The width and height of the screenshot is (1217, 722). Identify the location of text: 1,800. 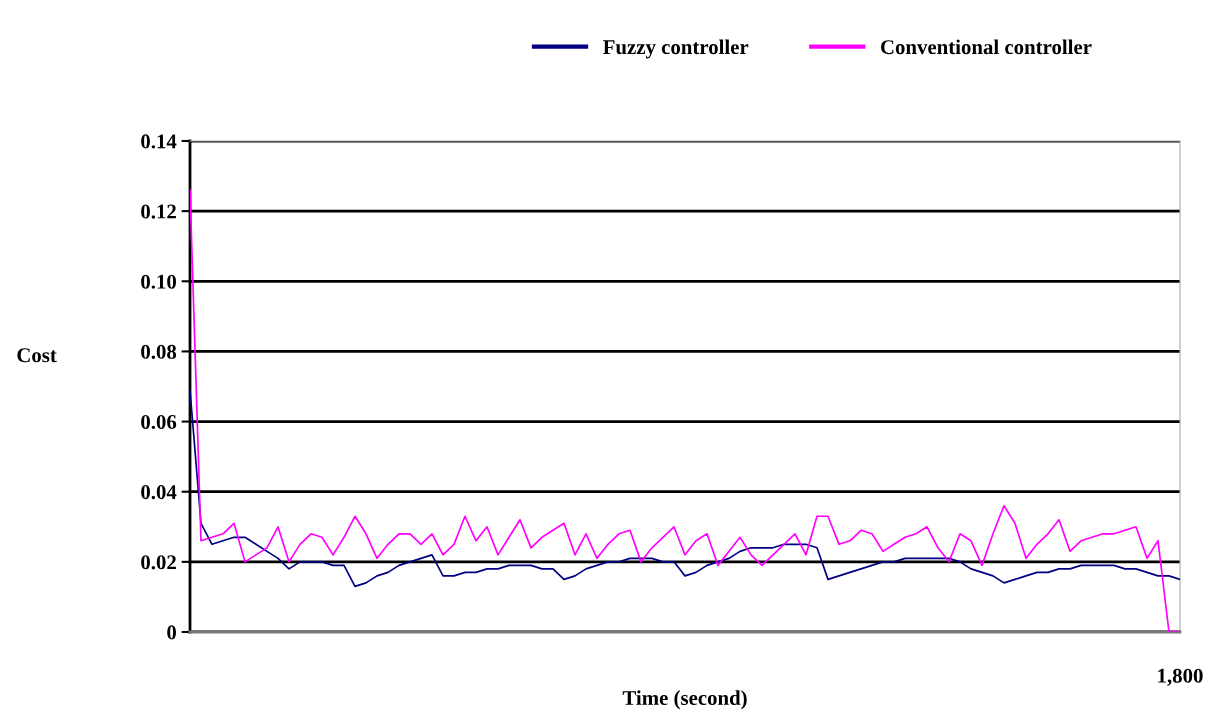
(1180, 677).